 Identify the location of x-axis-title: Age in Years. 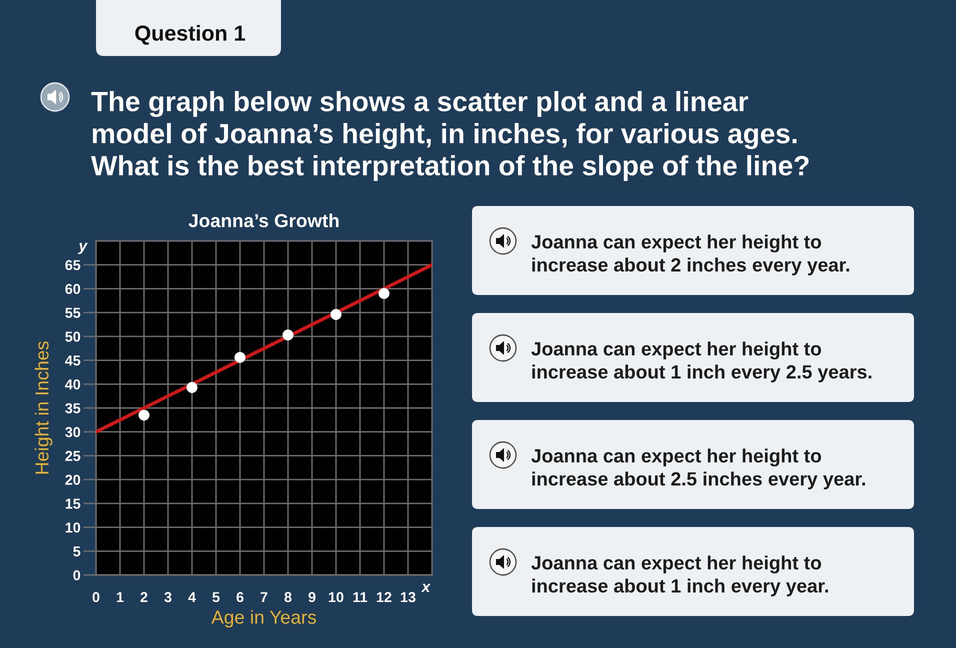
(263, 619).